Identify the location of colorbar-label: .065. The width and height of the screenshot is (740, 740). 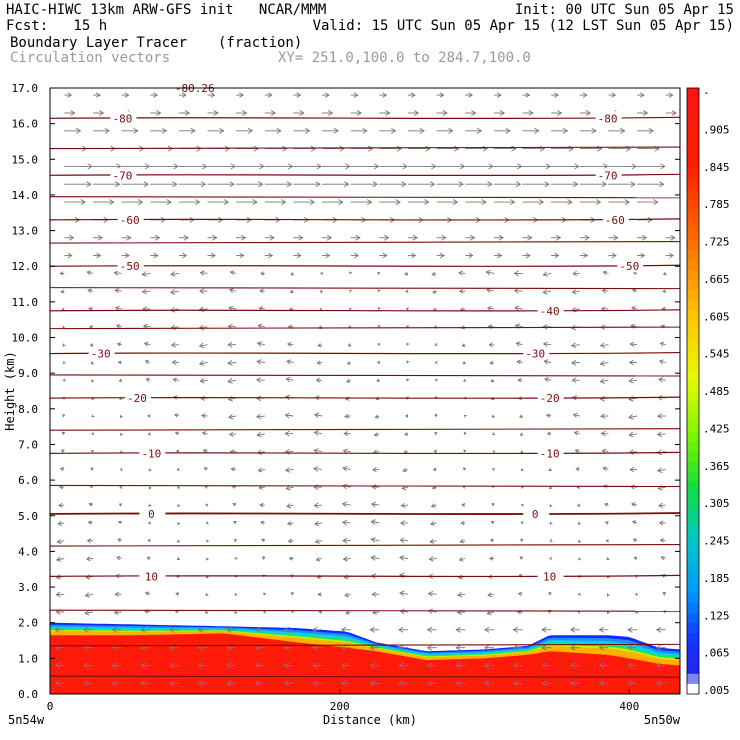
(716, 653).